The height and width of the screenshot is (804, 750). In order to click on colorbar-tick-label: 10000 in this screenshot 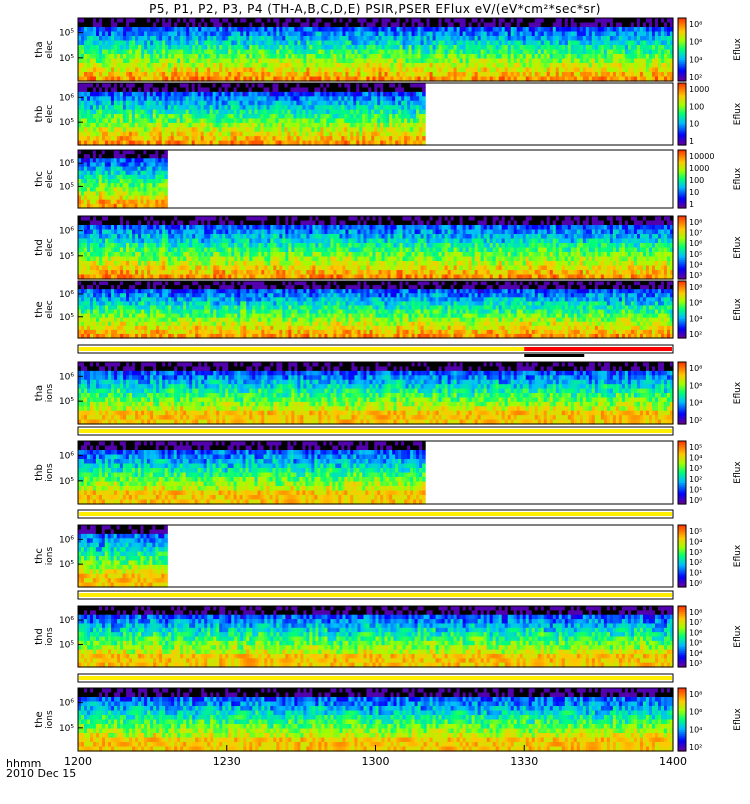, I will do `click(701, 156)`.